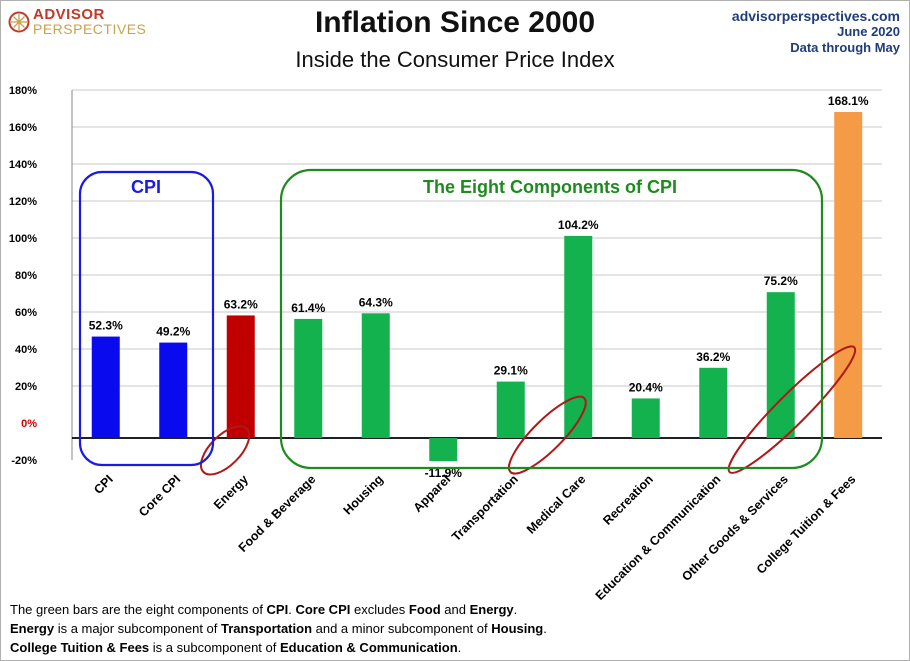  I want to click on y-tick-label: 160%, so click(23, 128).